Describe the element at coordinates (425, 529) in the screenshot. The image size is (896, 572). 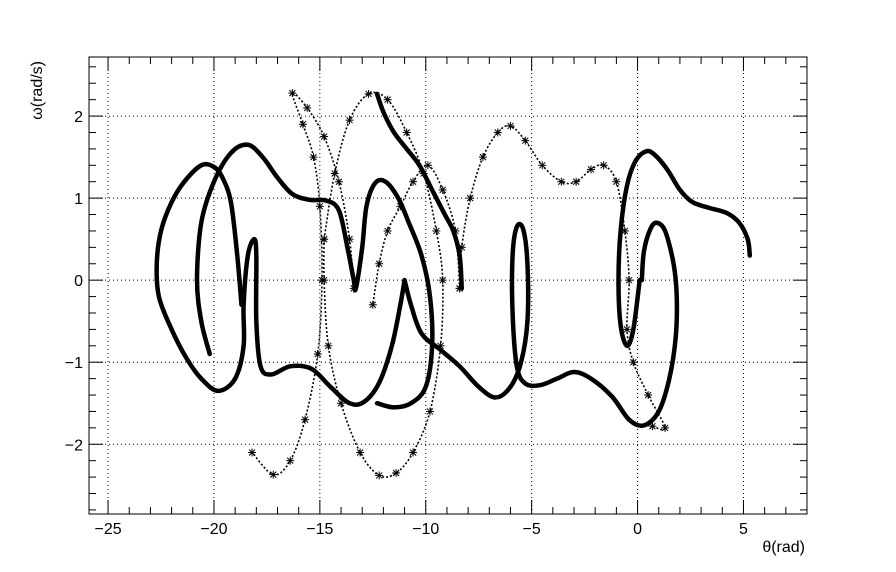
I see `x-tick-label: −10` at that location.